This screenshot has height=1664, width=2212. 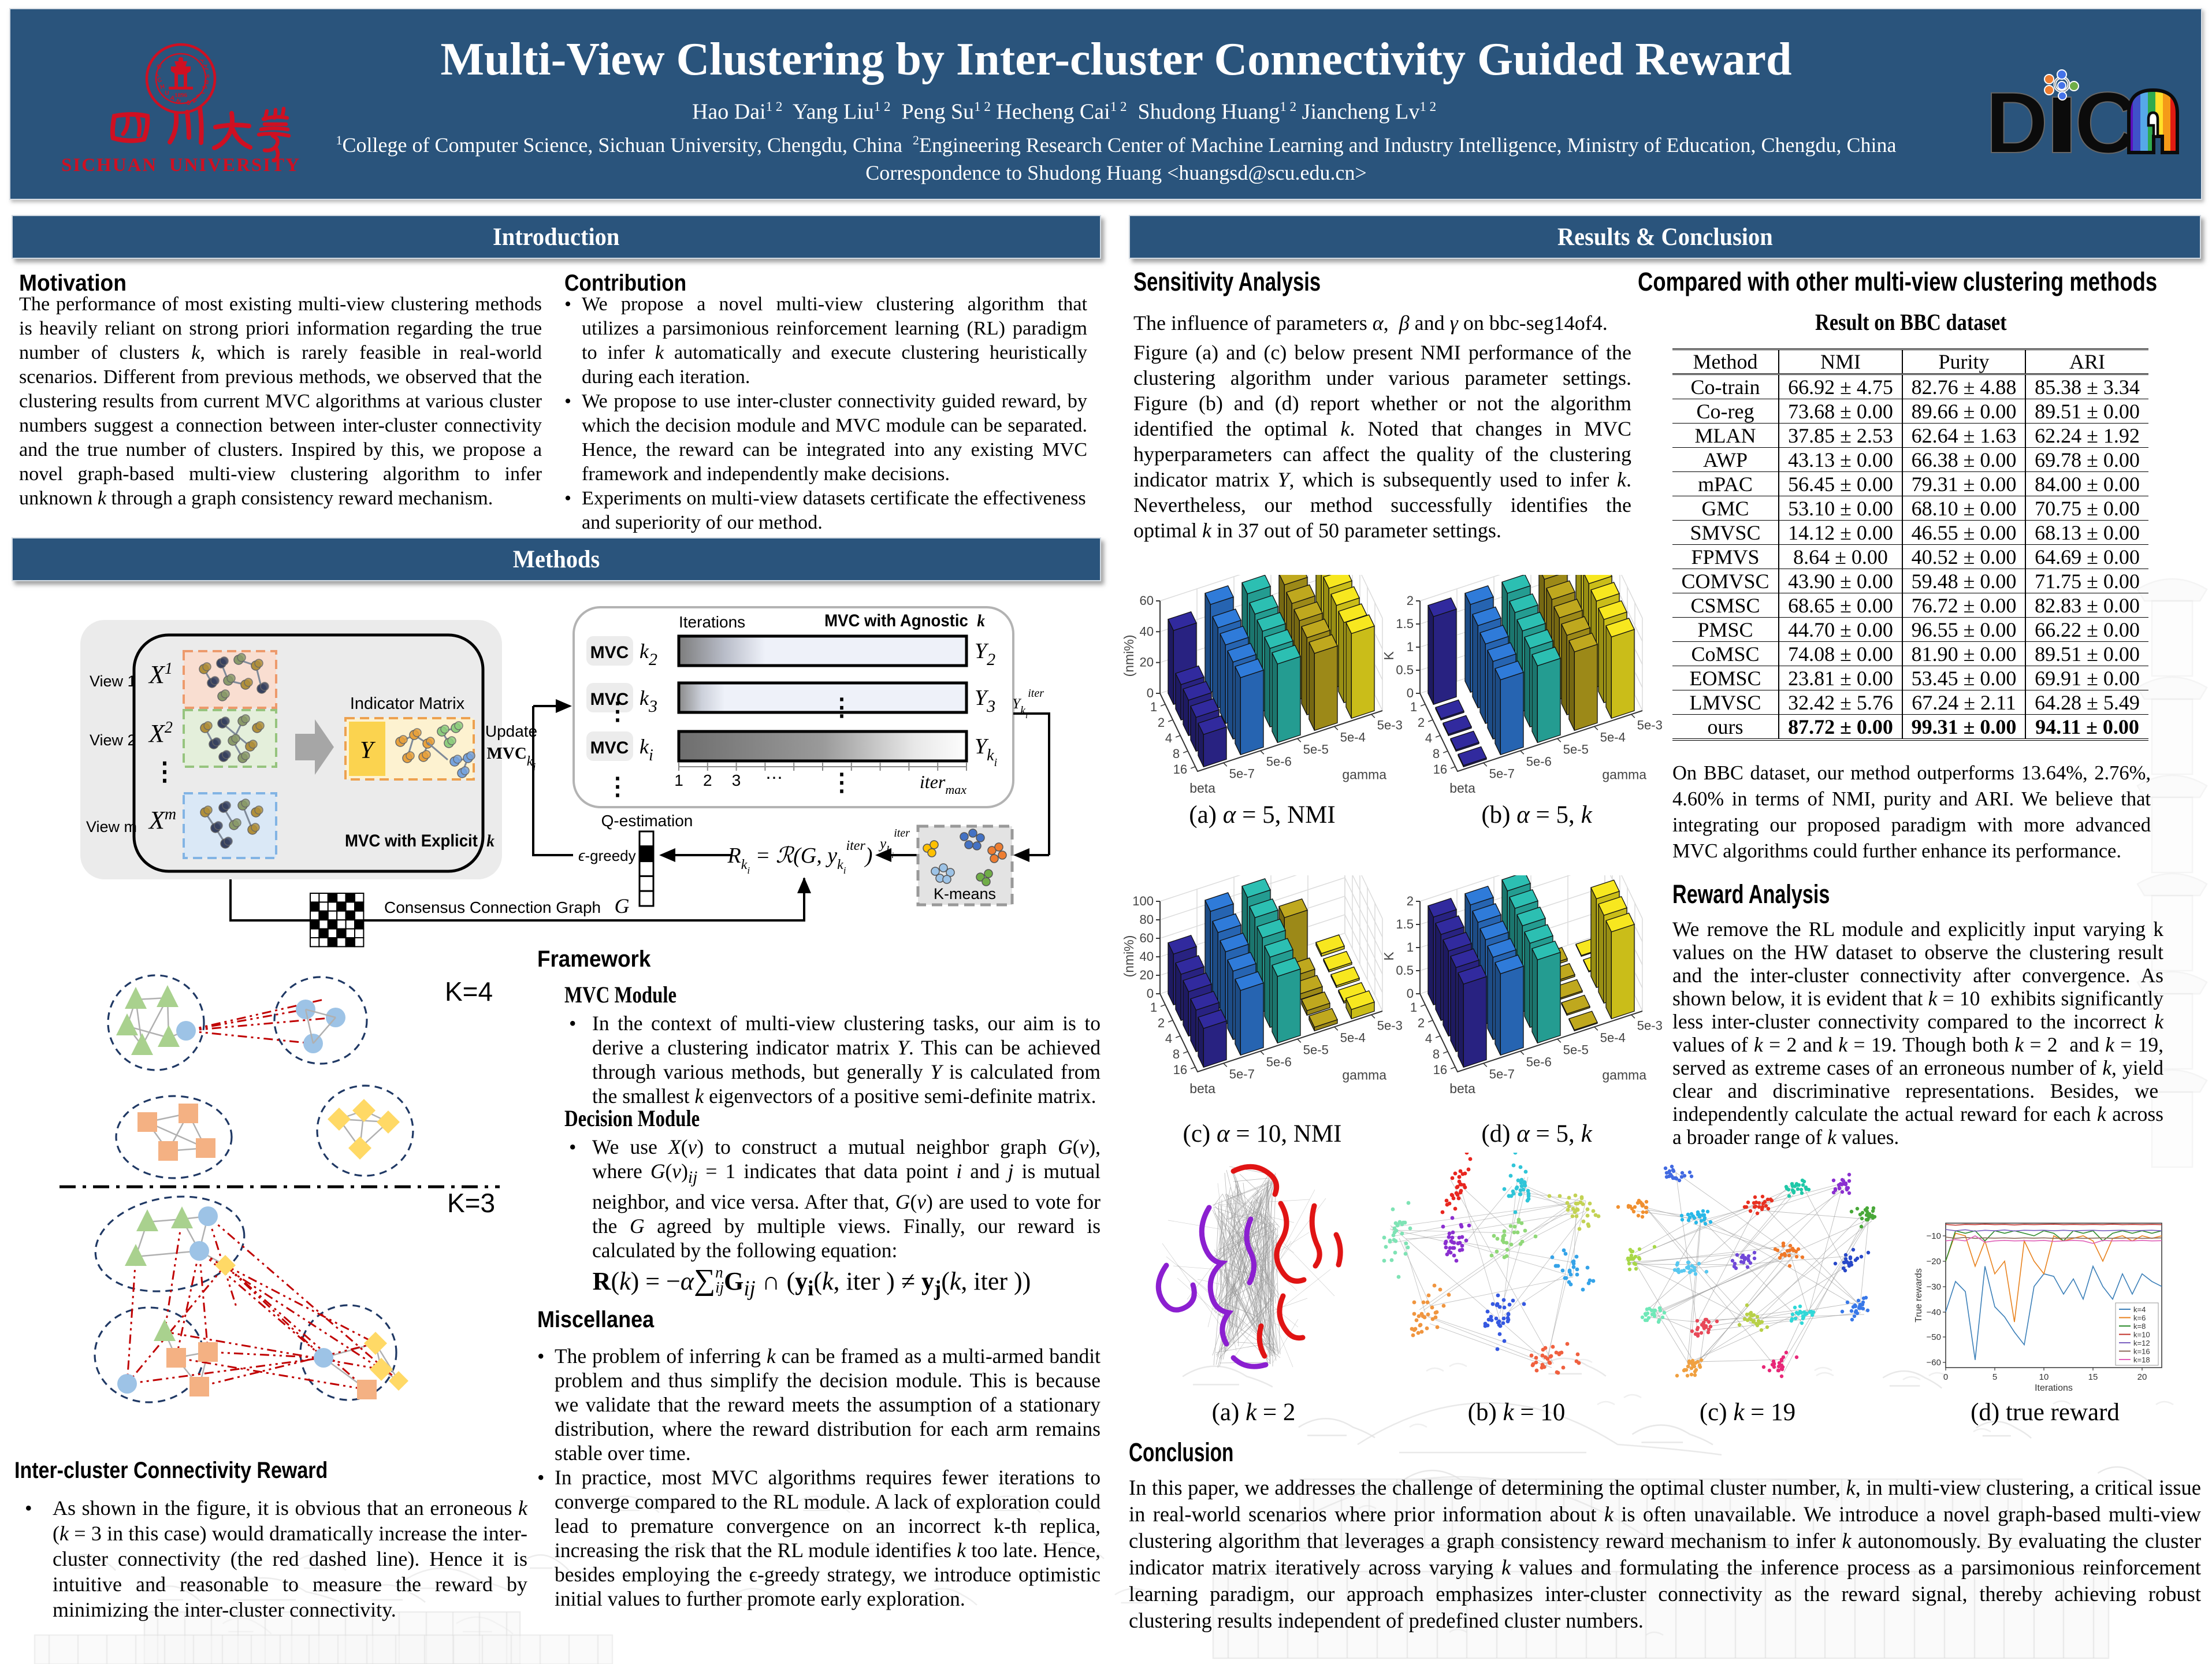 What do you see at coordinates (2093, 1377) in the screenshot?
I see `svg-text: 15` at bounding box center [2093, 1377].